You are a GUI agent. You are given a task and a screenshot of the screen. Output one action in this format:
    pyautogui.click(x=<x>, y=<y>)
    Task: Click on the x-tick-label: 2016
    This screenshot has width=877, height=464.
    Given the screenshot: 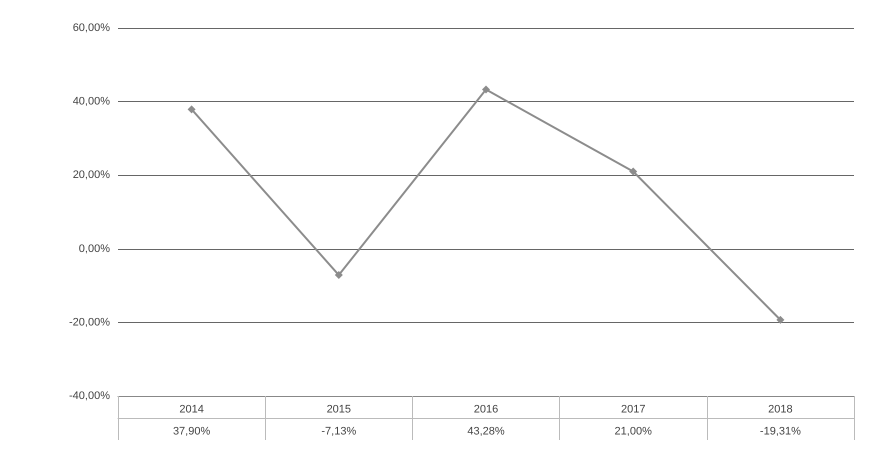 What is the action you would take?
    pyautogui.click(x=486, y=410)
    